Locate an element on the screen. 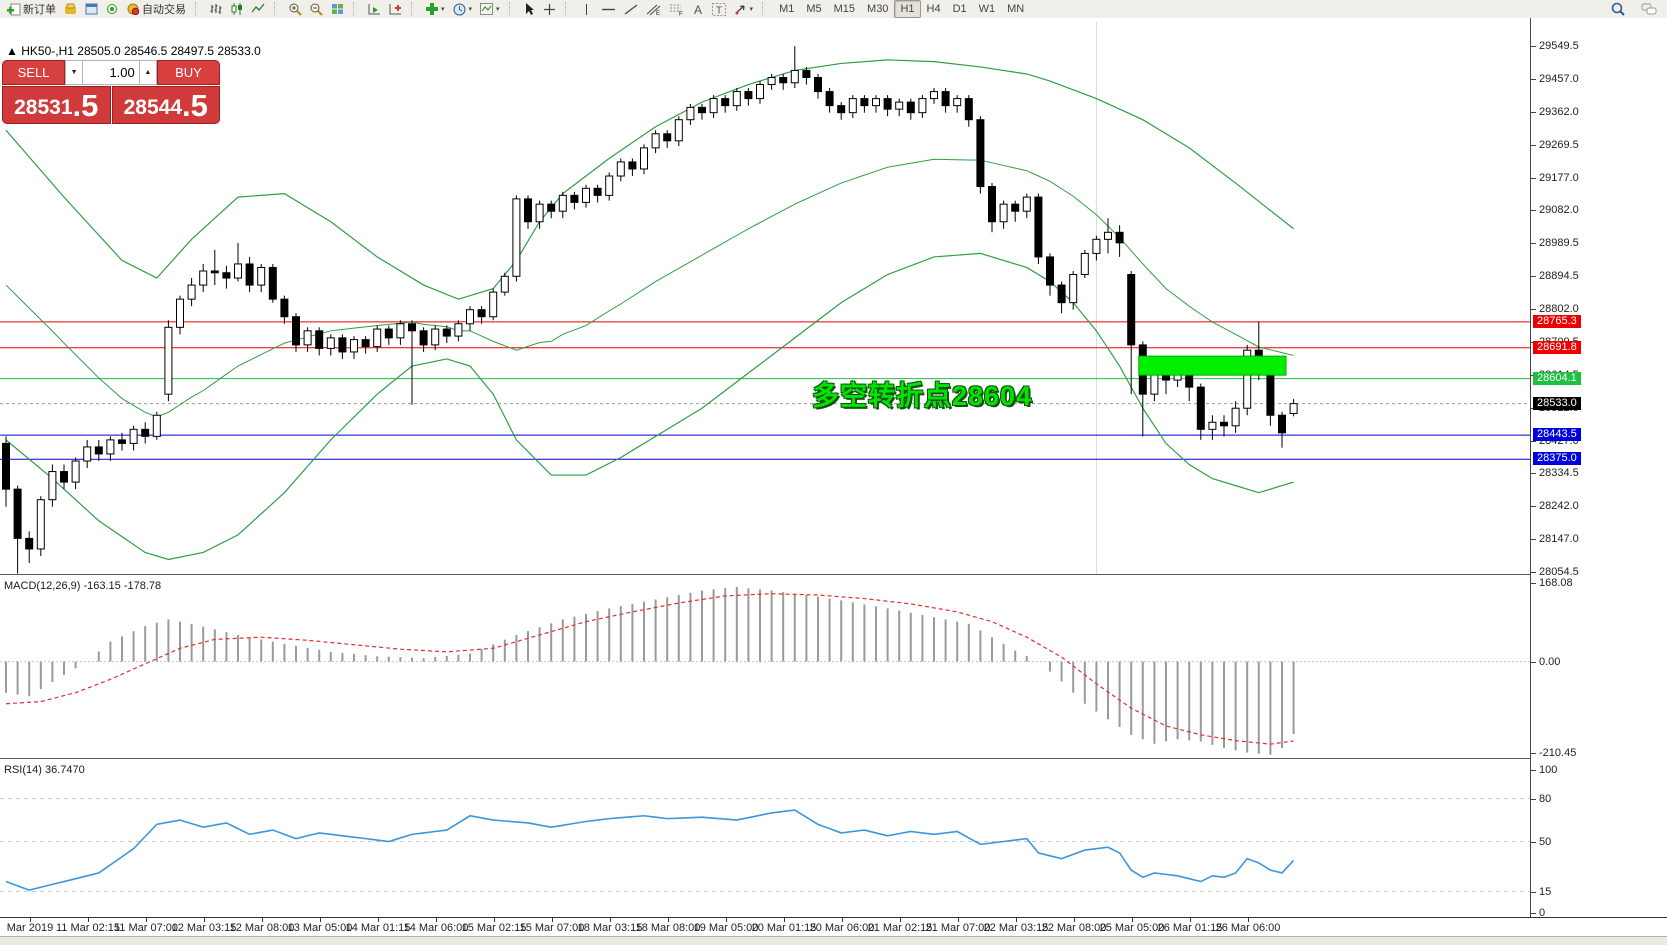  volume-down-button: ▼ is located at coordinates (74, 72).